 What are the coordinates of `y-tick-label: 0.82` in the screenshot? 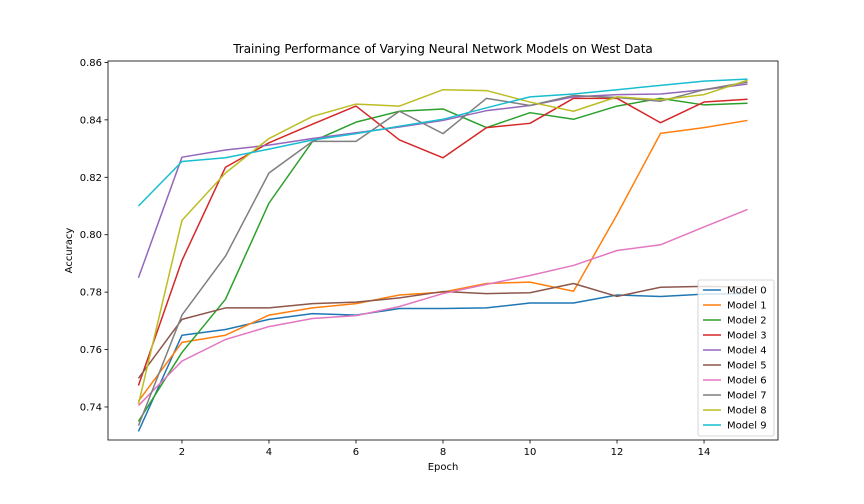 It's located at (91, 178).